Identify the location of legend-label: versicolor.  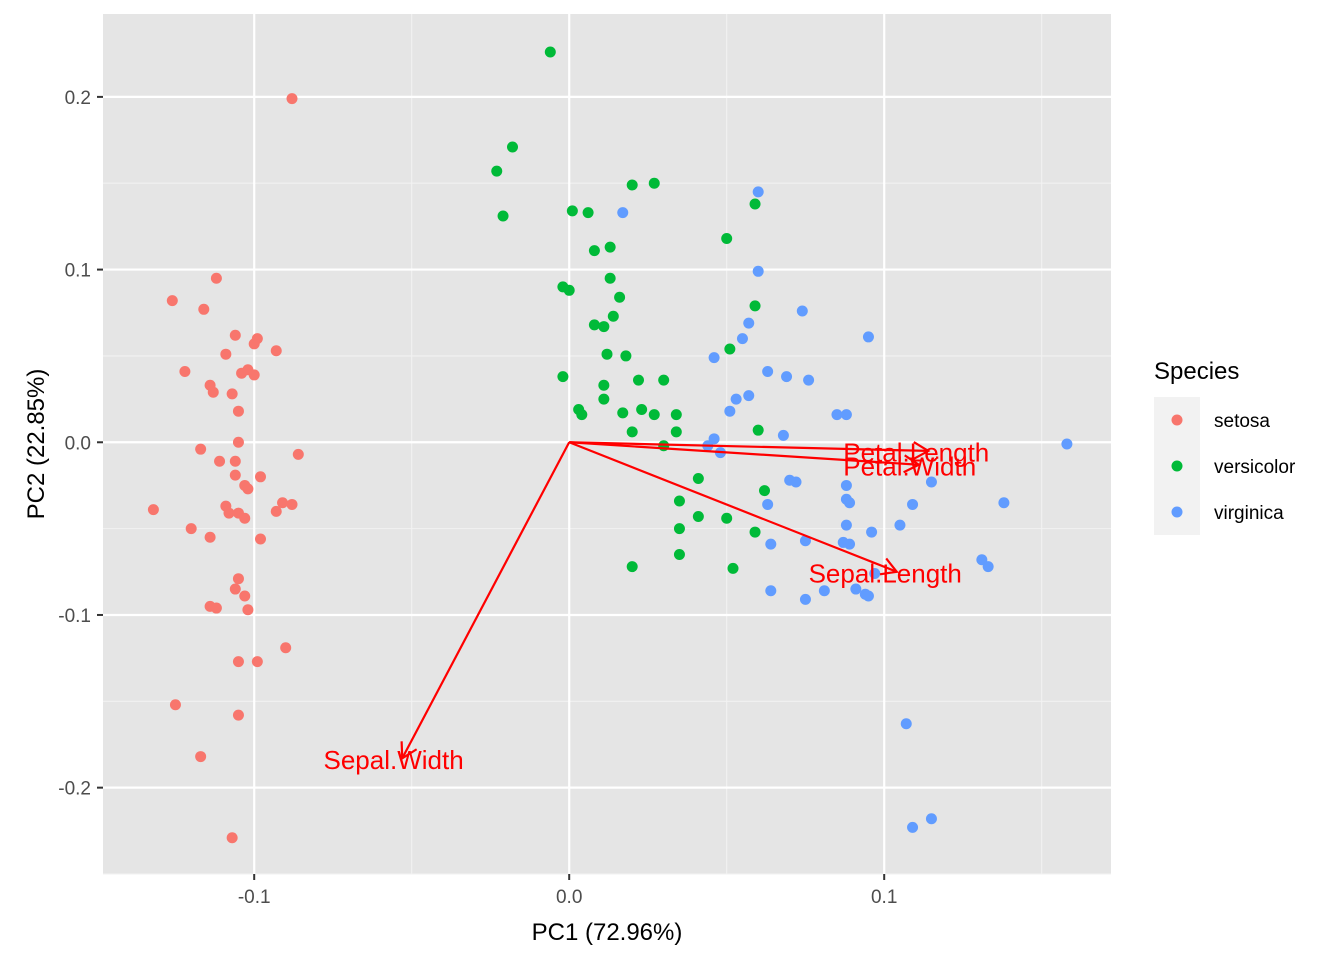
(1255, 467).